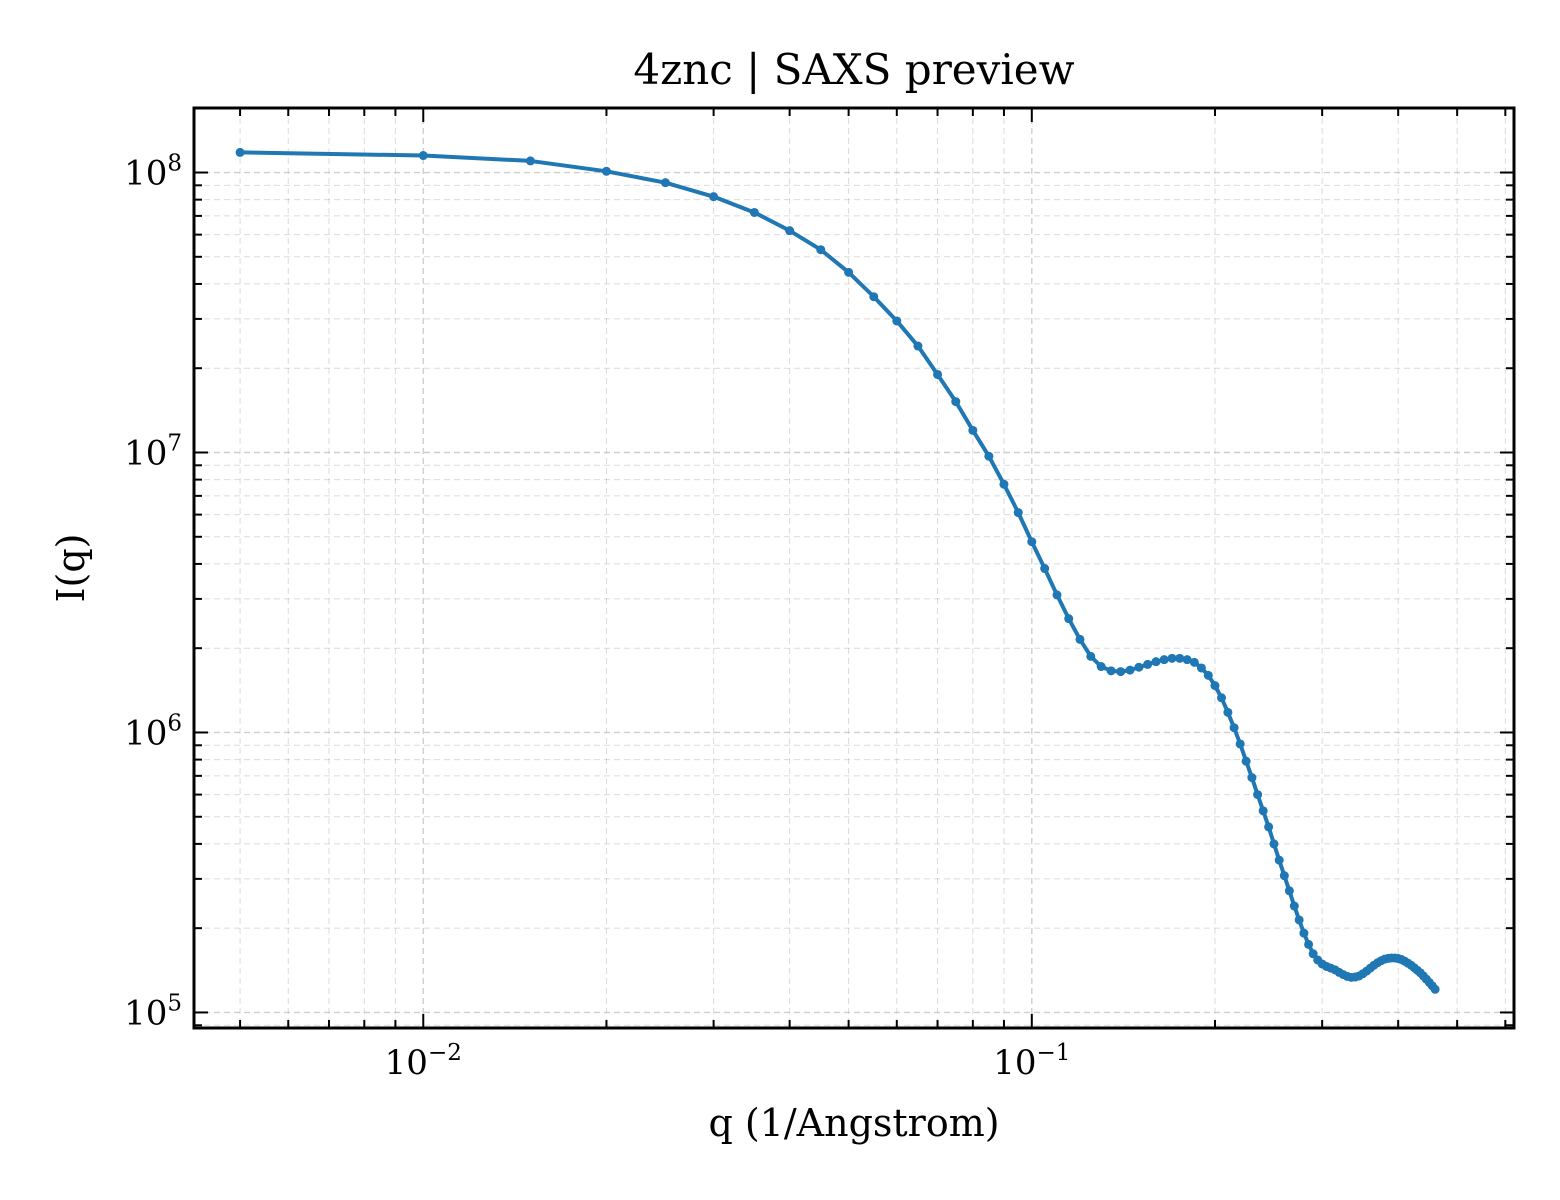 The width and height of the screenshot is (1560, 1200). Describe the element at coordinates (174, 1003) in the screenshot. I see `y-tick-label-exponent: 5` at that location.